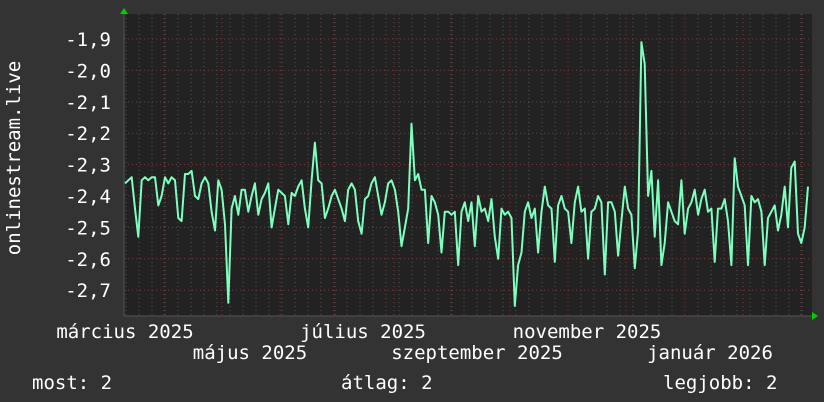 The width and height of the screenshot is (824, 402). I want to click on y-axis: -1,9 -2,0 -2,1 -2,2 -2,3 -2,4 -2,5 -2,6 -2,7, so click(88, 165).